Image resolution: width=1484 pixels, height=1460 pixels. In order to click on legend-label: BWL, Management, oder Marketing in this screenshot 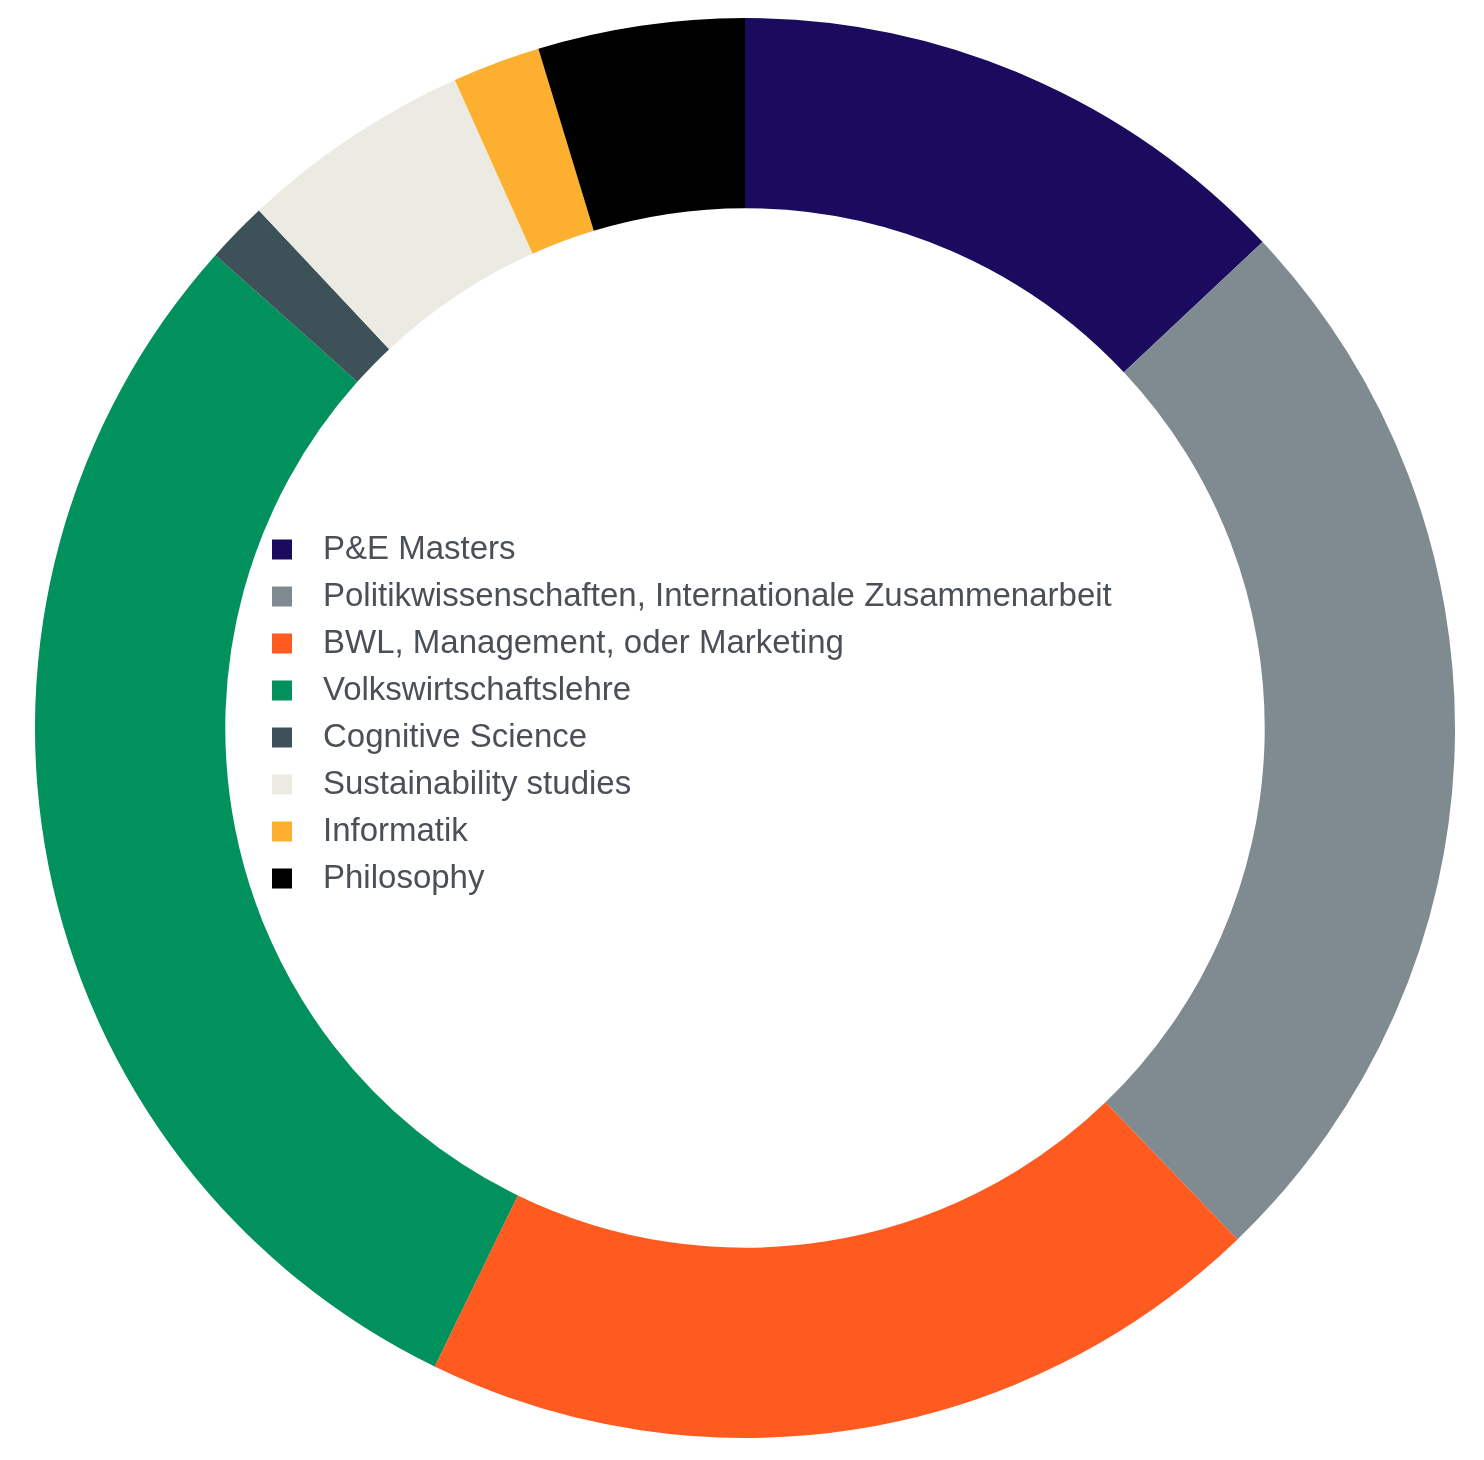, I will do `click(583, 641)`.